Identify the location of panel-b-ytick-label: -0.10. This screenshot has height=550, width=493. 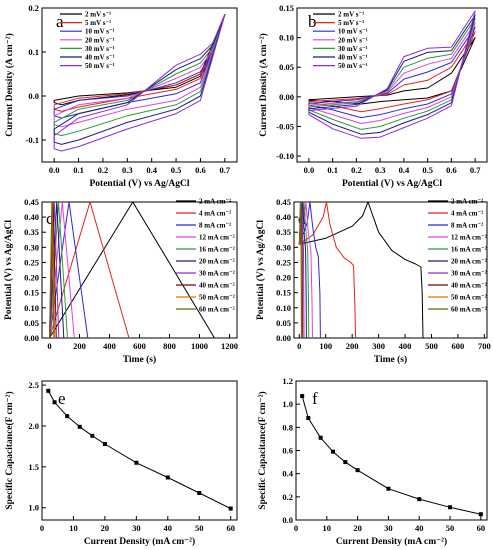
(285, 156).